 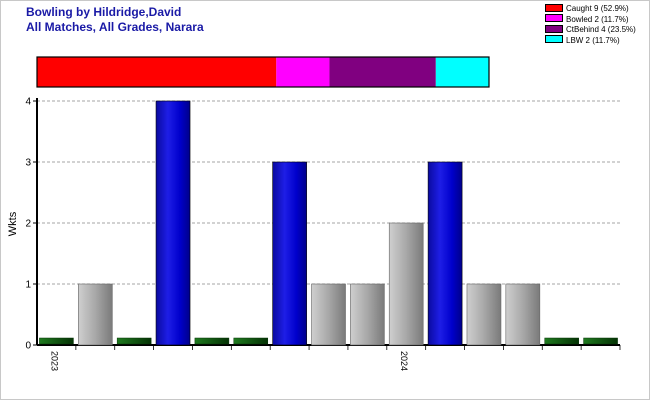 I want to click on legend-item-ctbehind: CtBehind 4 (23.5%), so click(x=590, y=30).